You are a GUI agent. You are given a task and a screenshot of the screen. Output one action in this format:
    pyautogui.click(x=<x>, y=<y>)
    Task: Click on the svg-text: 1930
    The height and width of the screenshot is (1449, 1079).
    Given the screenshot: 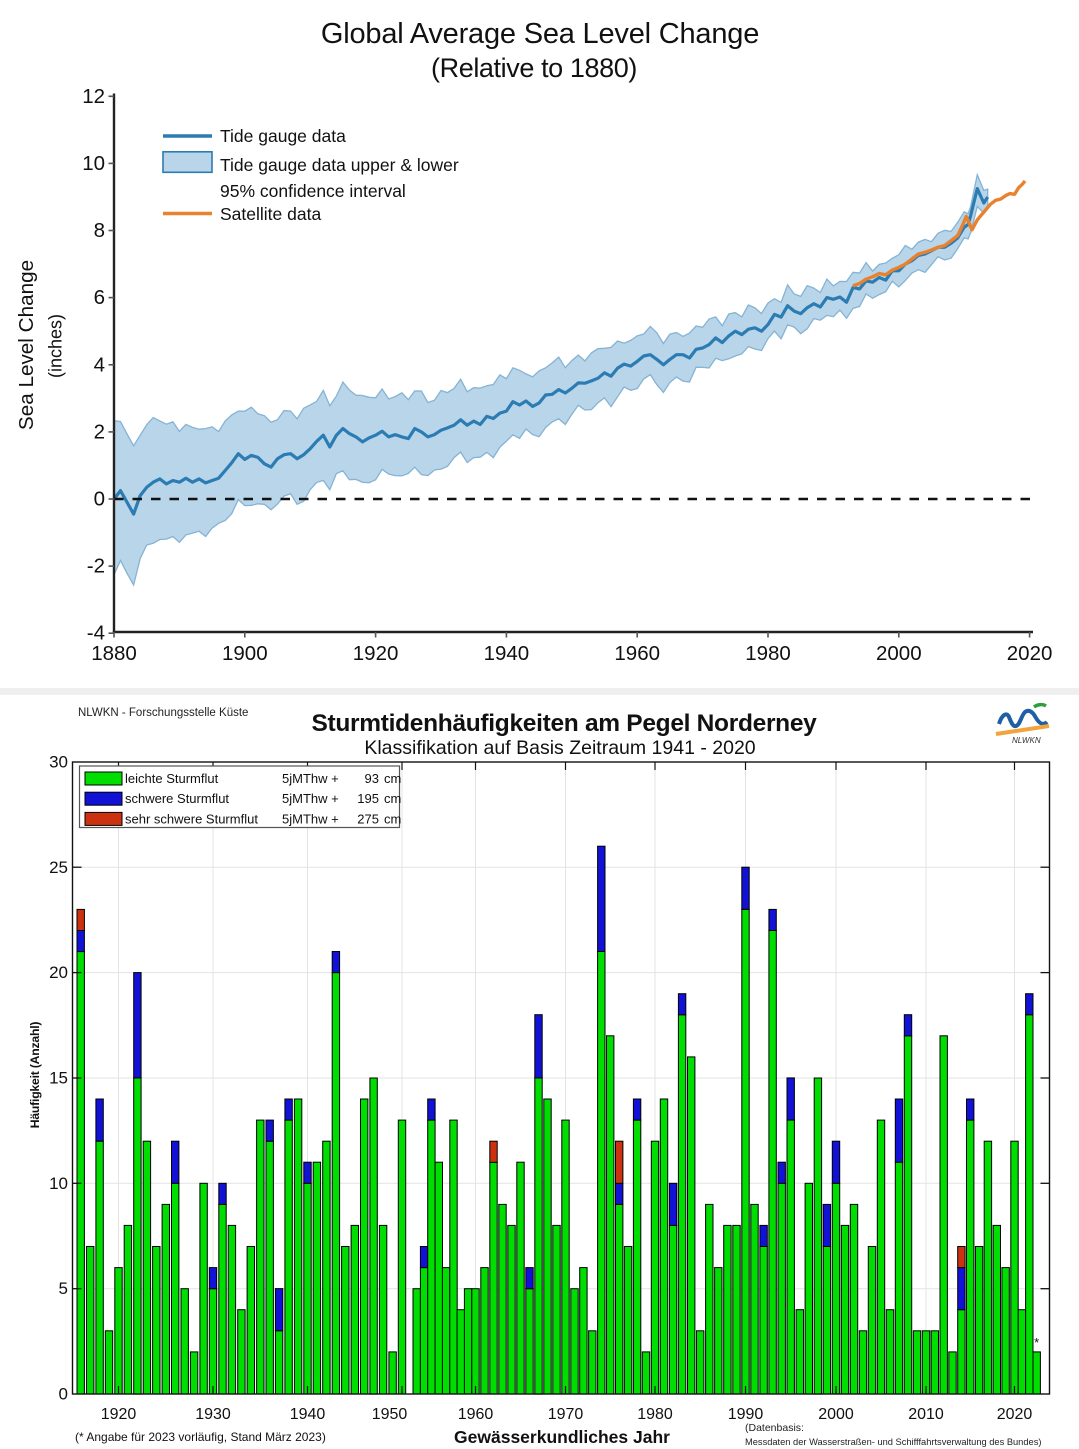 What is the action you would take?
    pyautogui.click(x=213, y=1414)
    